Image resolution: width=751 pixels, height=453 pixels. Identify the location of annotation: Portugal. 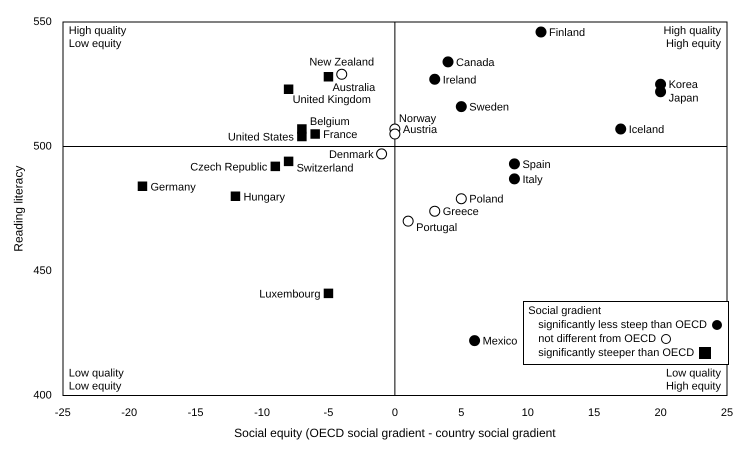
(437, 228).